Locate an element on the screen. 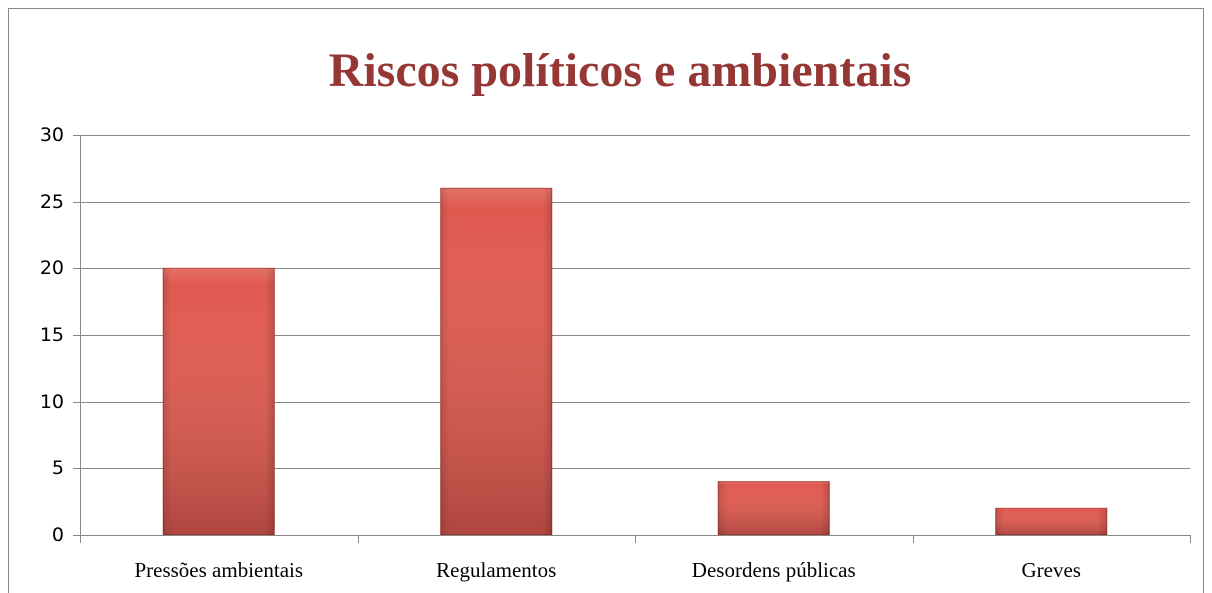  x-tick-label: Regulamentos is located at coordinates (496, 570).